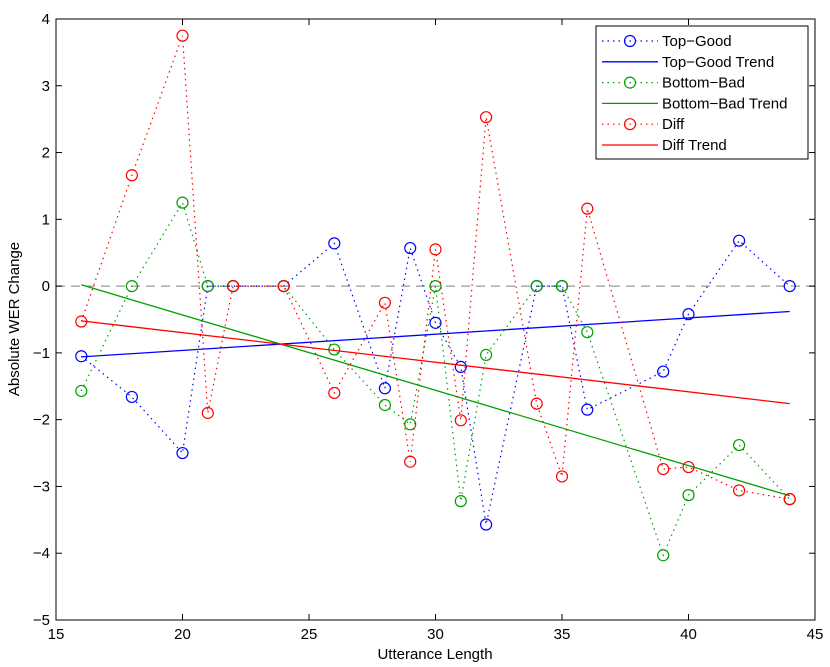 The height and width of the screenshot is (667, 830). Describe the element at coordinates (562, 634) in the screenshot. I see `x-tick-label: 35` at that location.